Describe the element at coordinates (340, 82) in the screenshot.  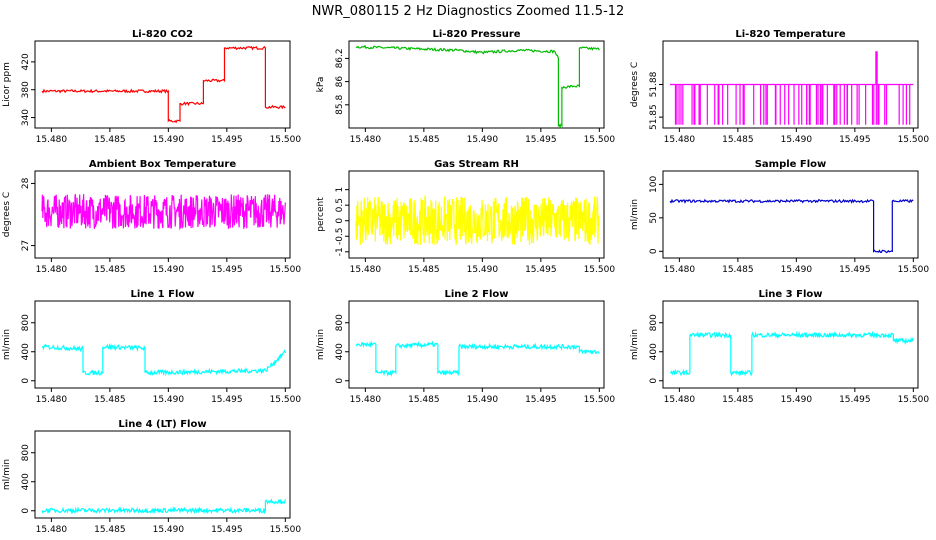
I see `y-tick-label: 86` at that location.